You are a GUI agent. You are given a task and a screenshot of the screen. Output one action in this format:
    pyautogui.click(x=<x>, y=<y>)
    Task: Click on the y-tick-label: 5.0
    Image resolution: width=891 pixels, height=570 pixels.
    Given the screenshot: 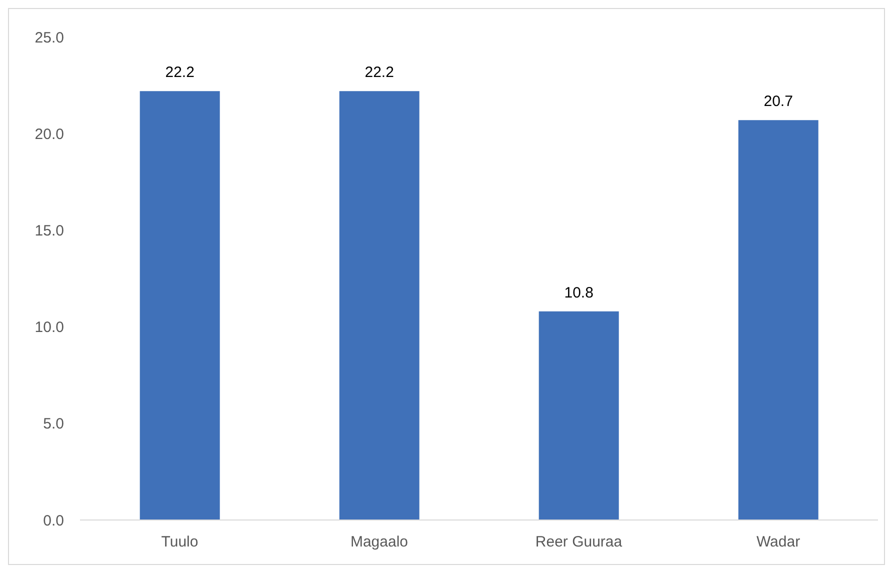 What is the action you would take?
    pyautogui.click(x=53, y=424)
    